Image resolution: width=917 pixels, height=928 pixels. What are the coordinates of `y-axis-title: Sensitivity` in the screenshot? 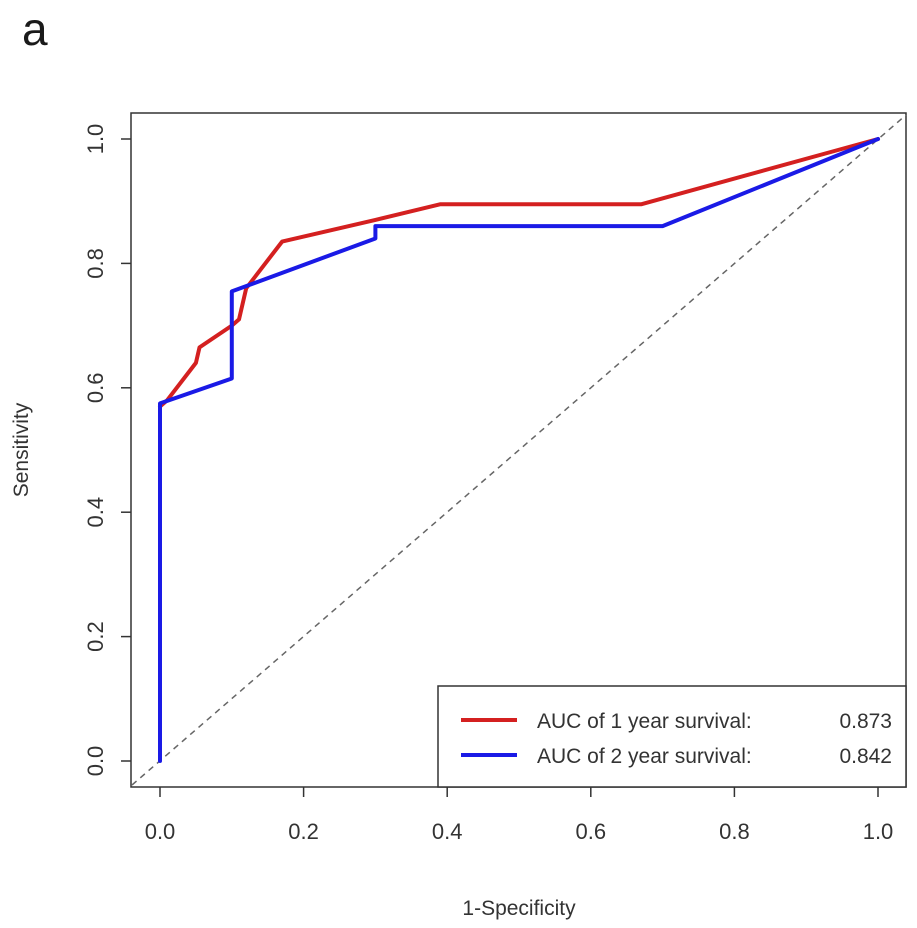 It's located at (21, 449).